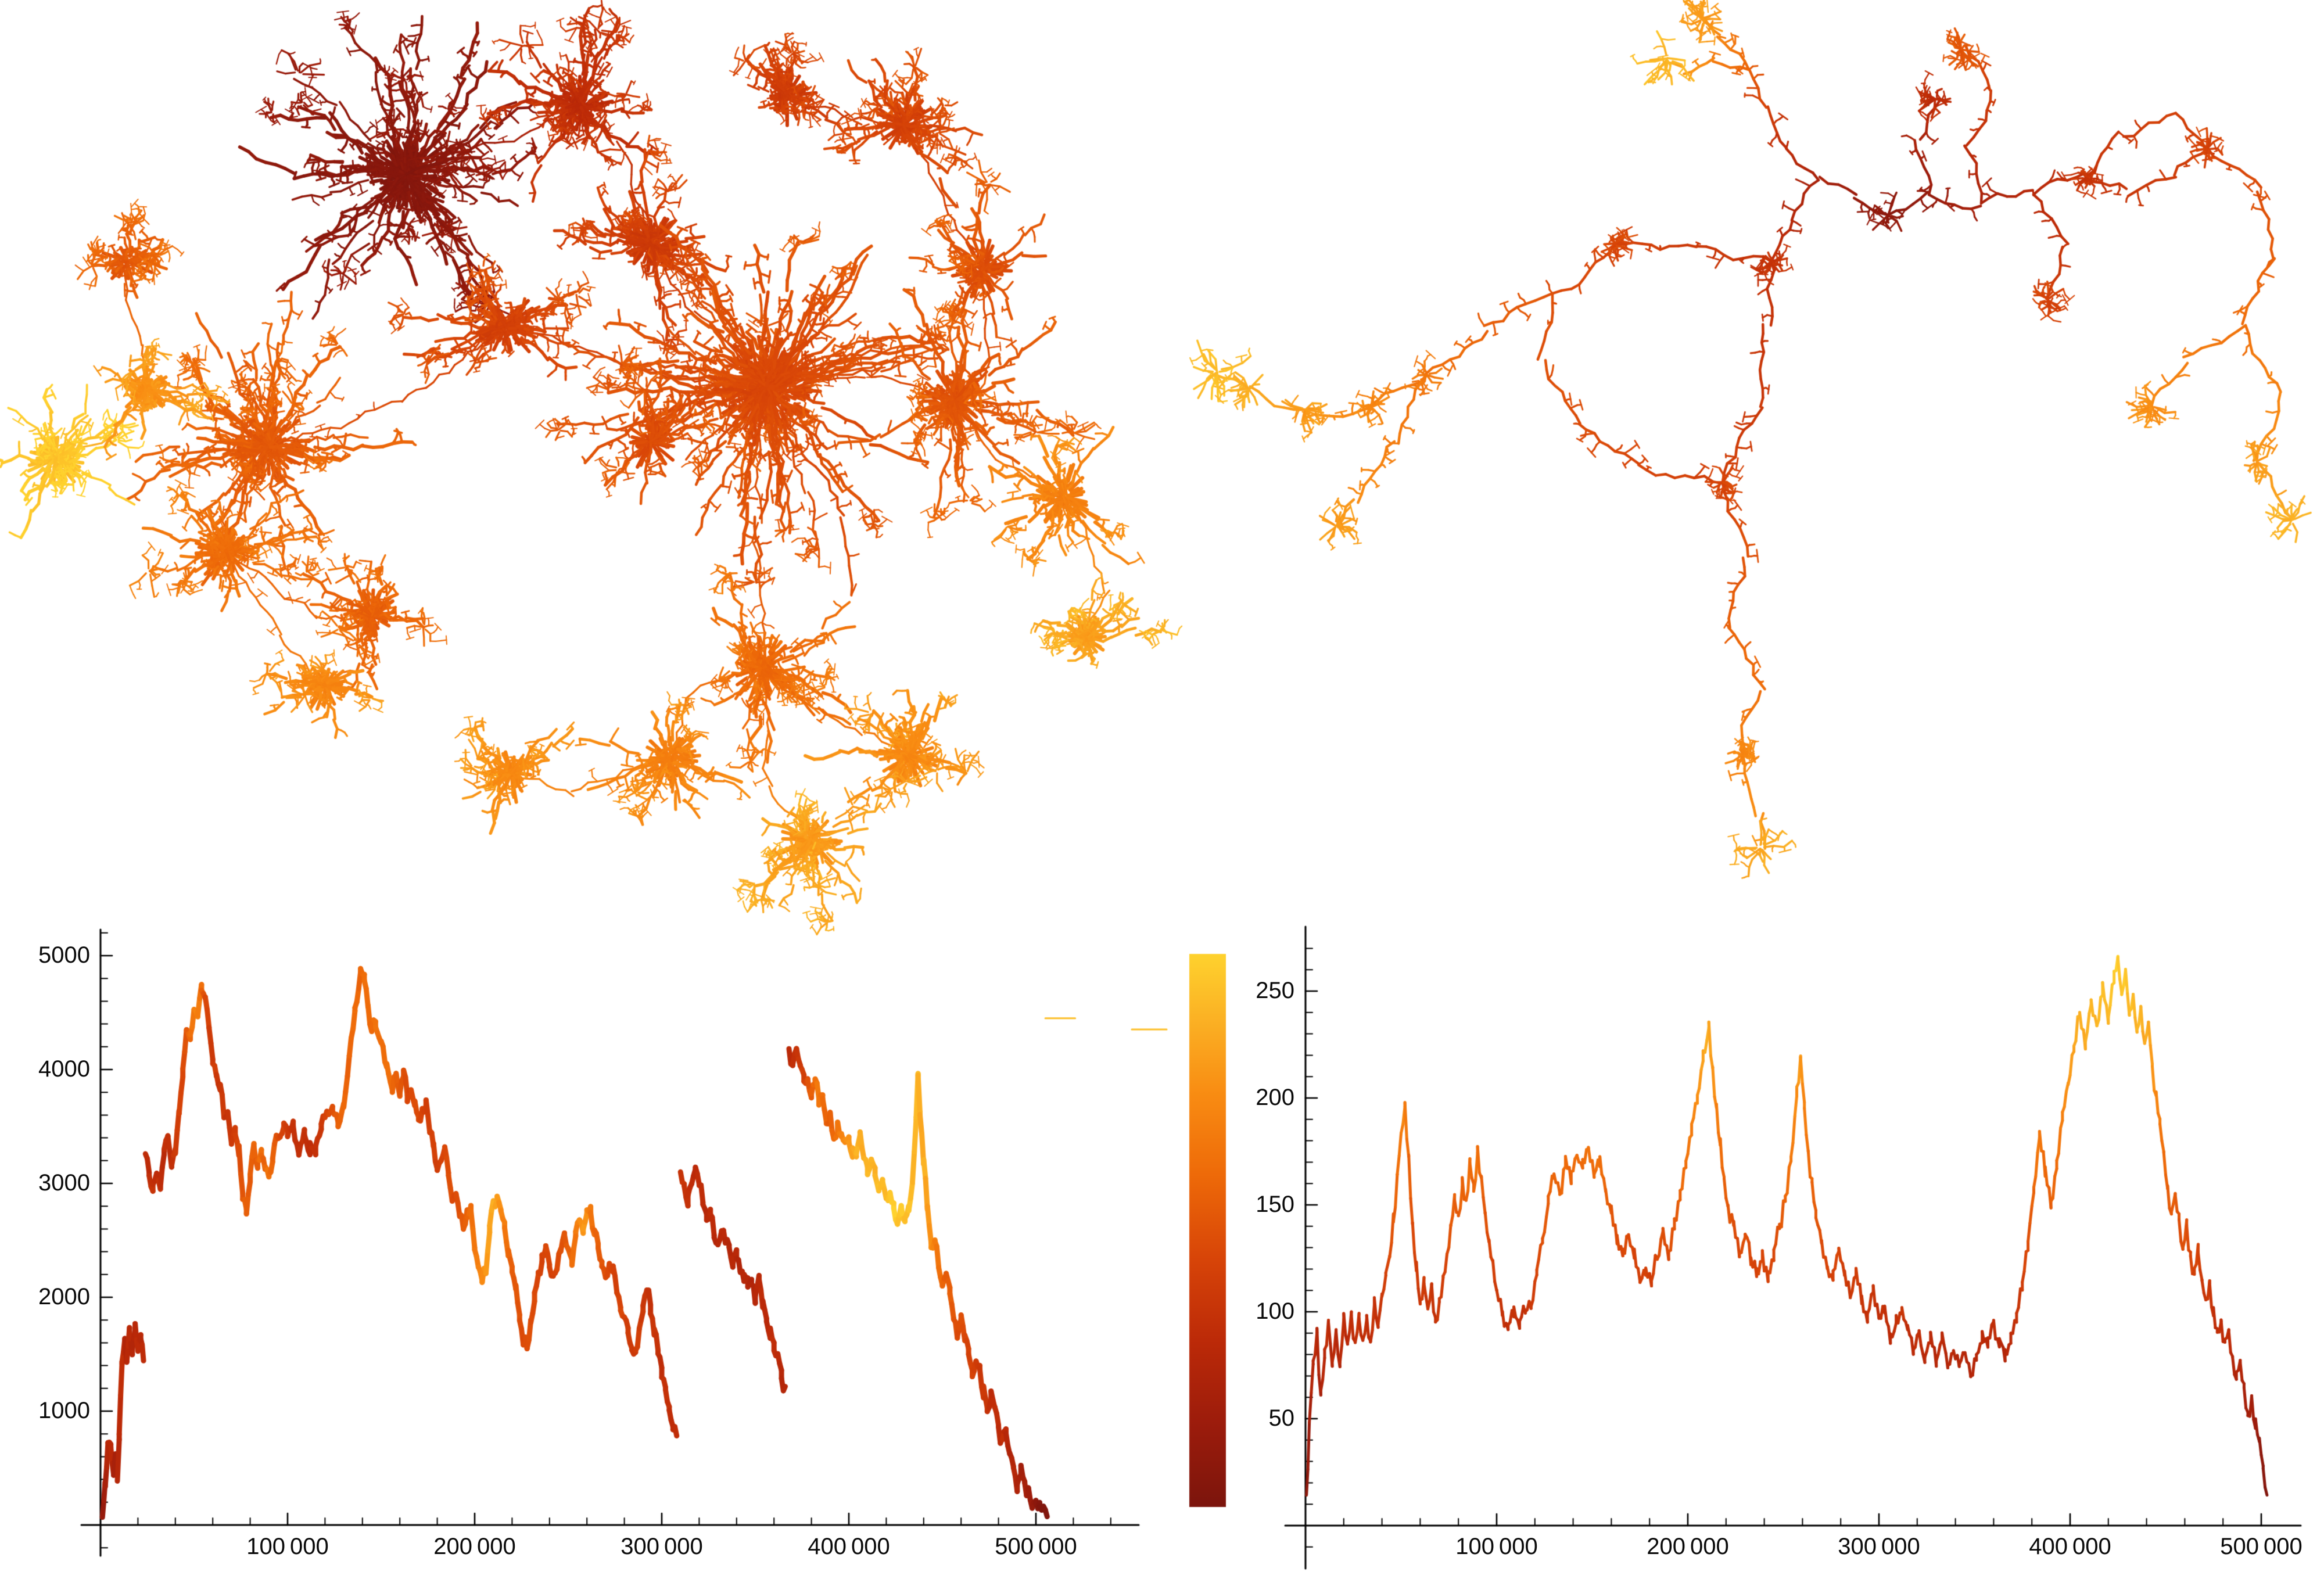  Describe the element at coordinates (1275, 990) in the screenshot. I see `tick-label: 250` at that location.